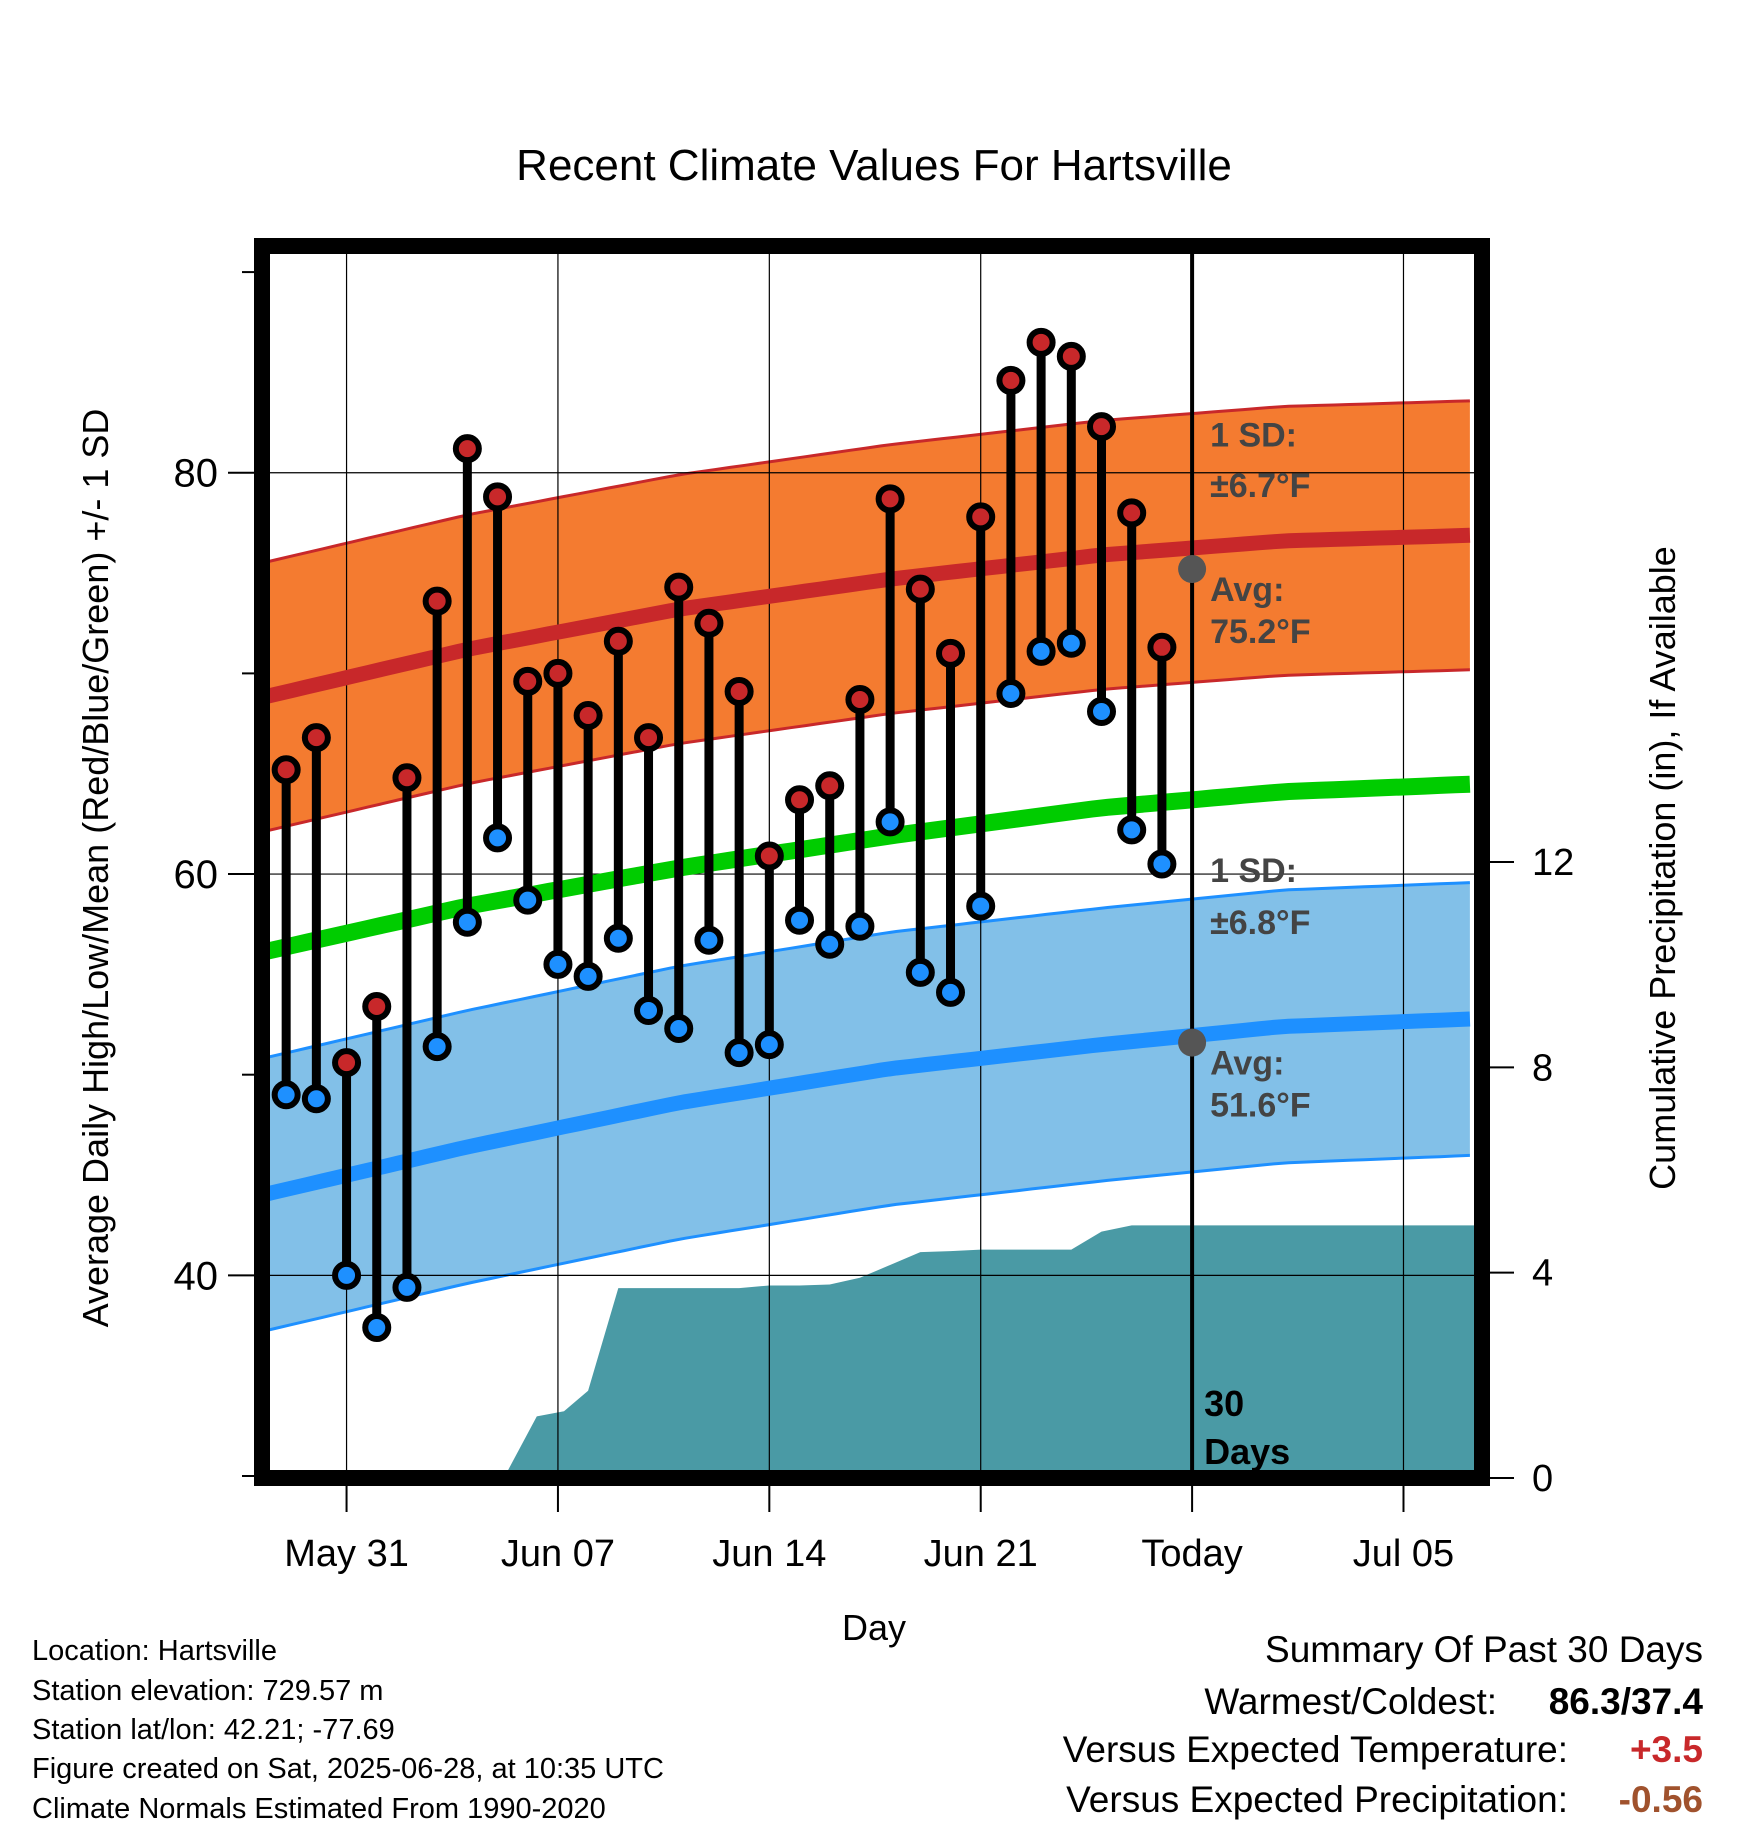 This screenshot has height=1828, width=1748. Describe the element at coordinates (874, 1627) in the screenshot. I see `x-axis-label: Day` at that location.